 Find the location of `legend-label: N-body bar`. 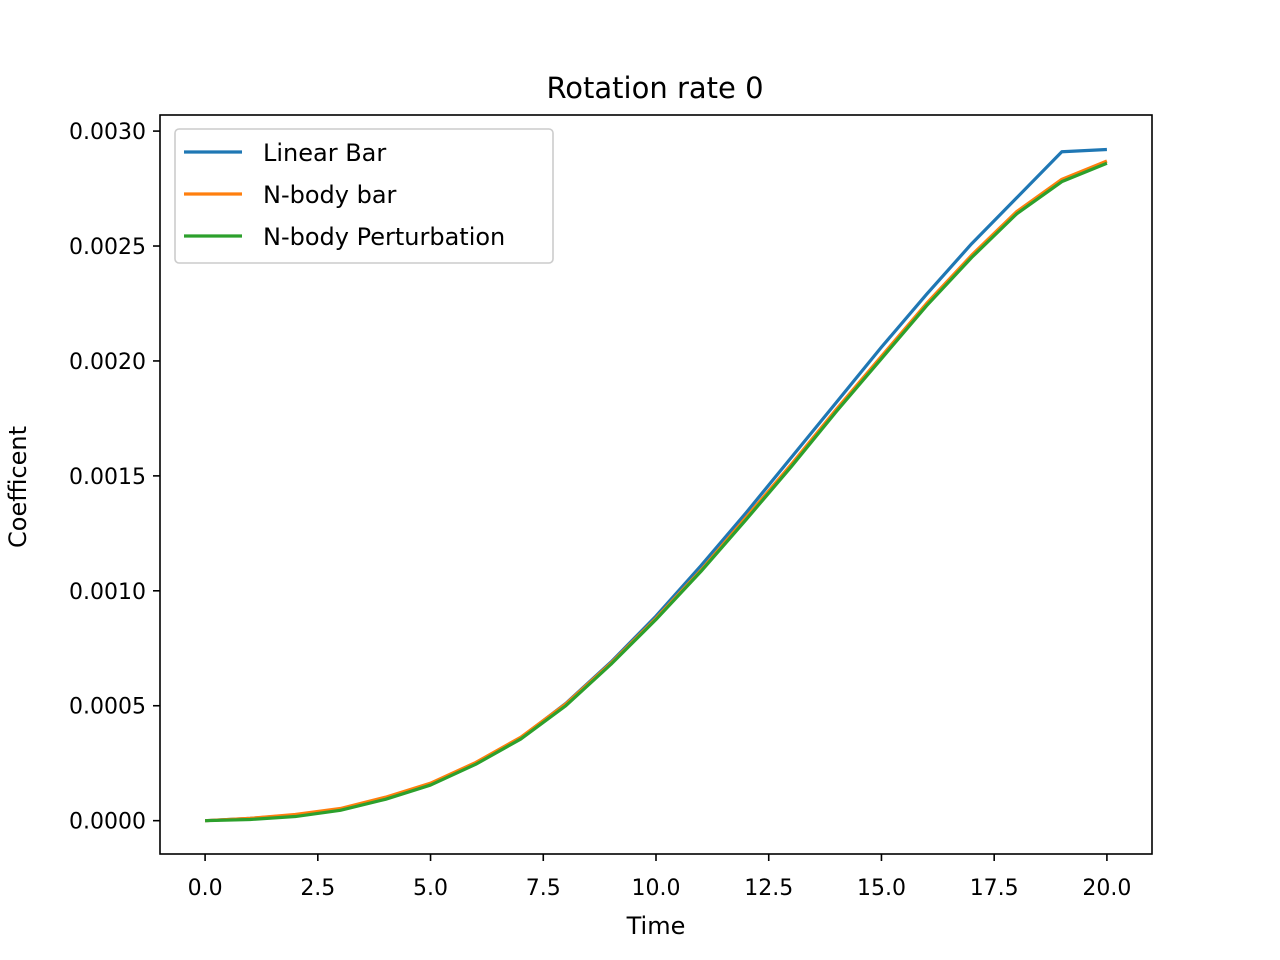

legend-label: N-body bar is located at coordinates (330, 195).